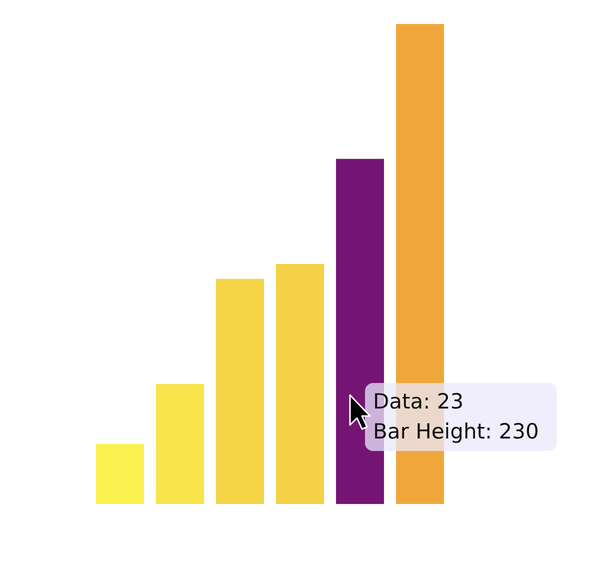 Image resolution: width=606 pixels, height=564 pixels. Describe the element at coordinates (456, 432) in the screenshot. I see `annotation: Bar Height: 230` at that location.